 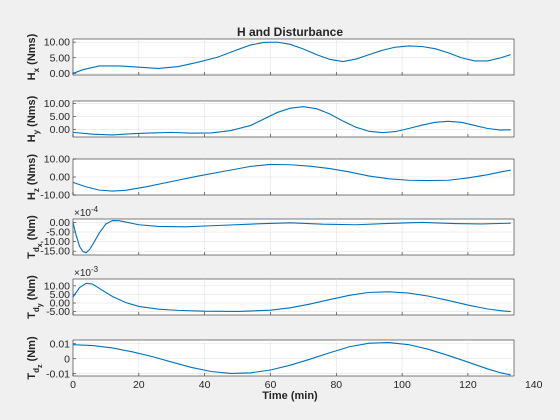 What do you see at coordinates (95, 209) in the screenshot?
I see `axis-multiplier-exponent: -4` at bounding box center [95, 209].